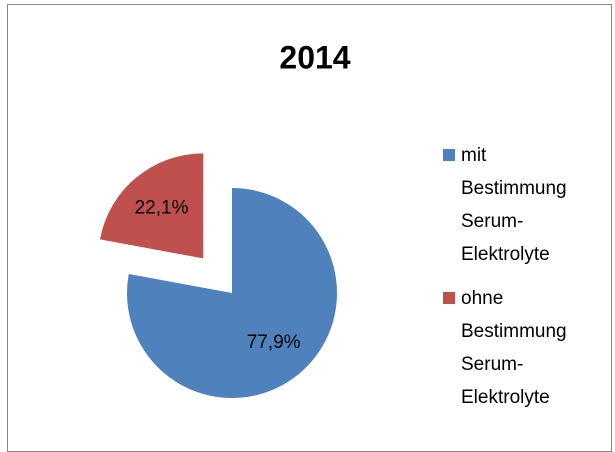 The width and height of the screenshot is (615, 452). I want to click on data-label: 22,1%, so click(162, 207).